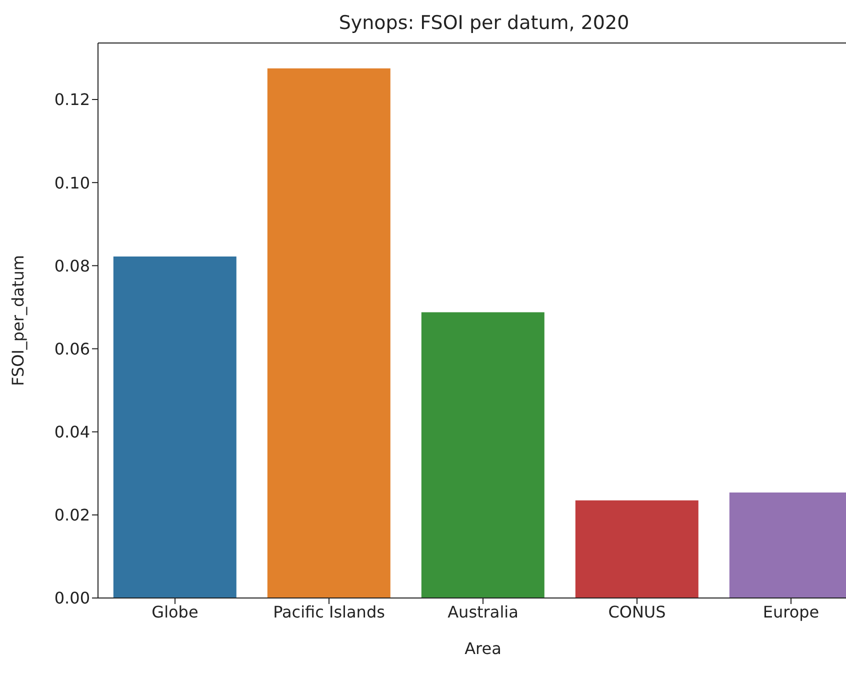 The height and width of the screenshot is (674, 846). I want to click on x-tick-label: CONUS, so click(637, 612).